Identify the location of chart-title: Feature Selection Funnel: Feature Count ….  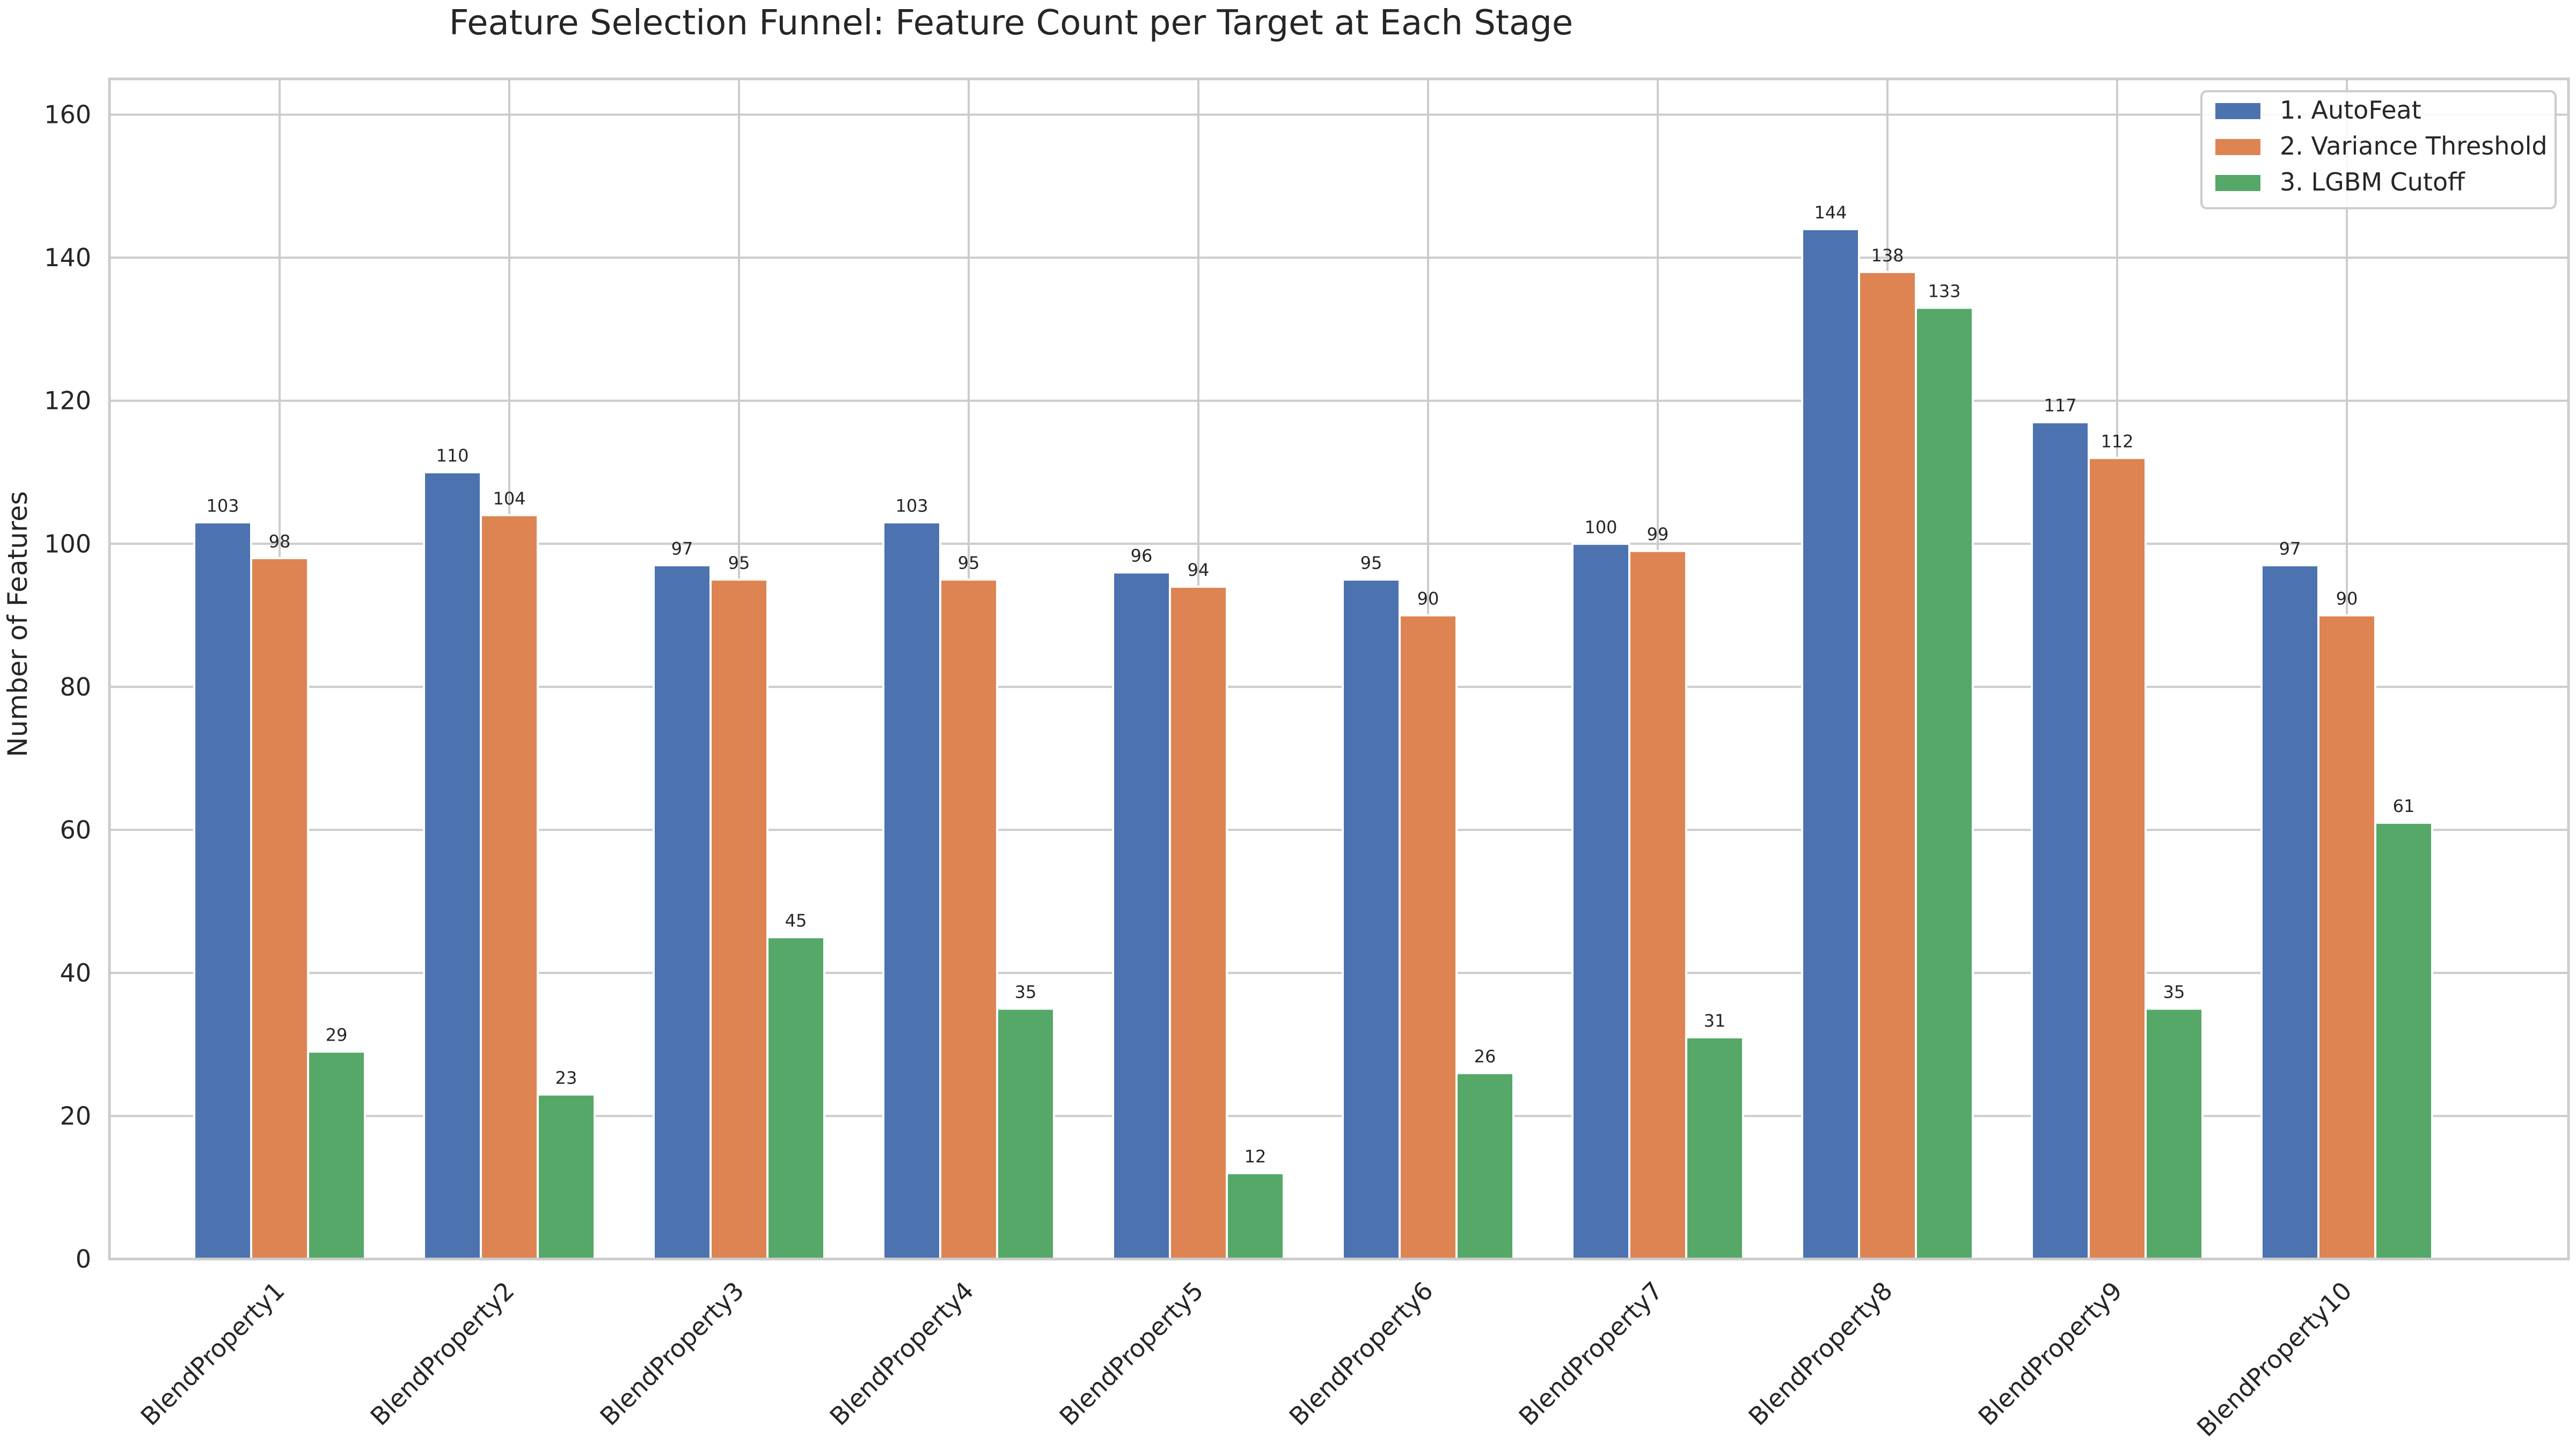
(1011, 23).